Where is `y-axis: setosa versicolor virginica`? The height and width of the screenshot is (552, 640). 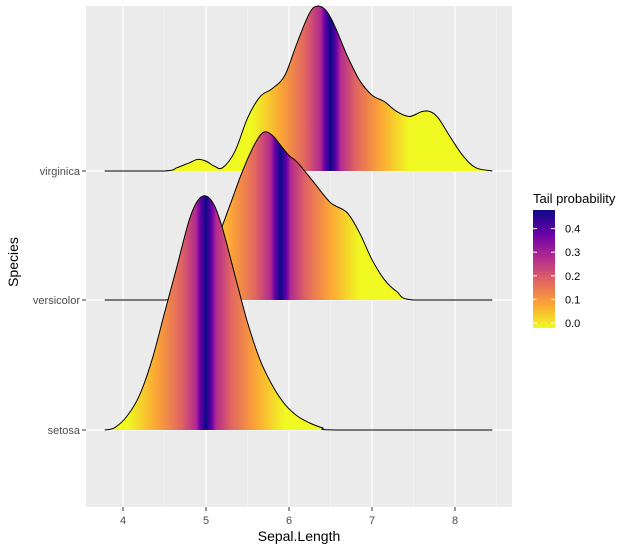 y-axis: setosa versicolor virginica is located at coordinates (59, 301).